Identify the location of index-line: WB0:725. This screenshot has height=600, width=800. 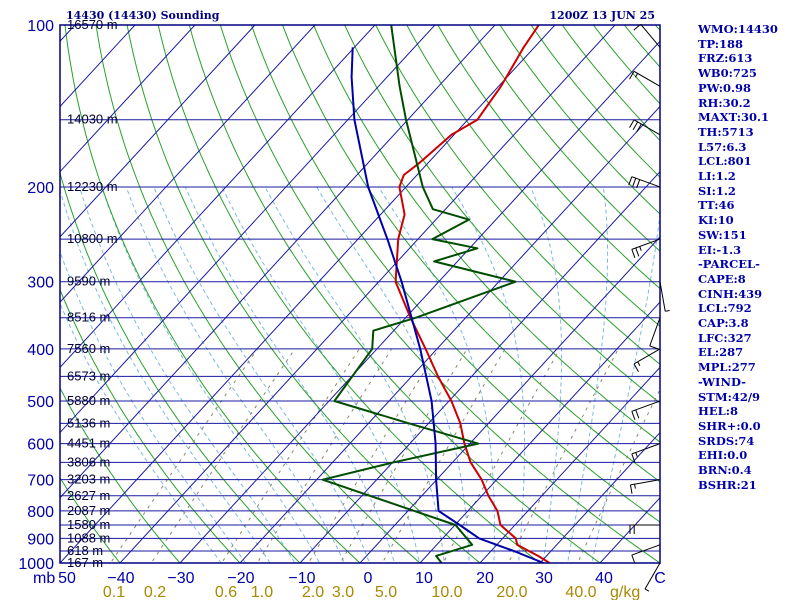
(727, 73).